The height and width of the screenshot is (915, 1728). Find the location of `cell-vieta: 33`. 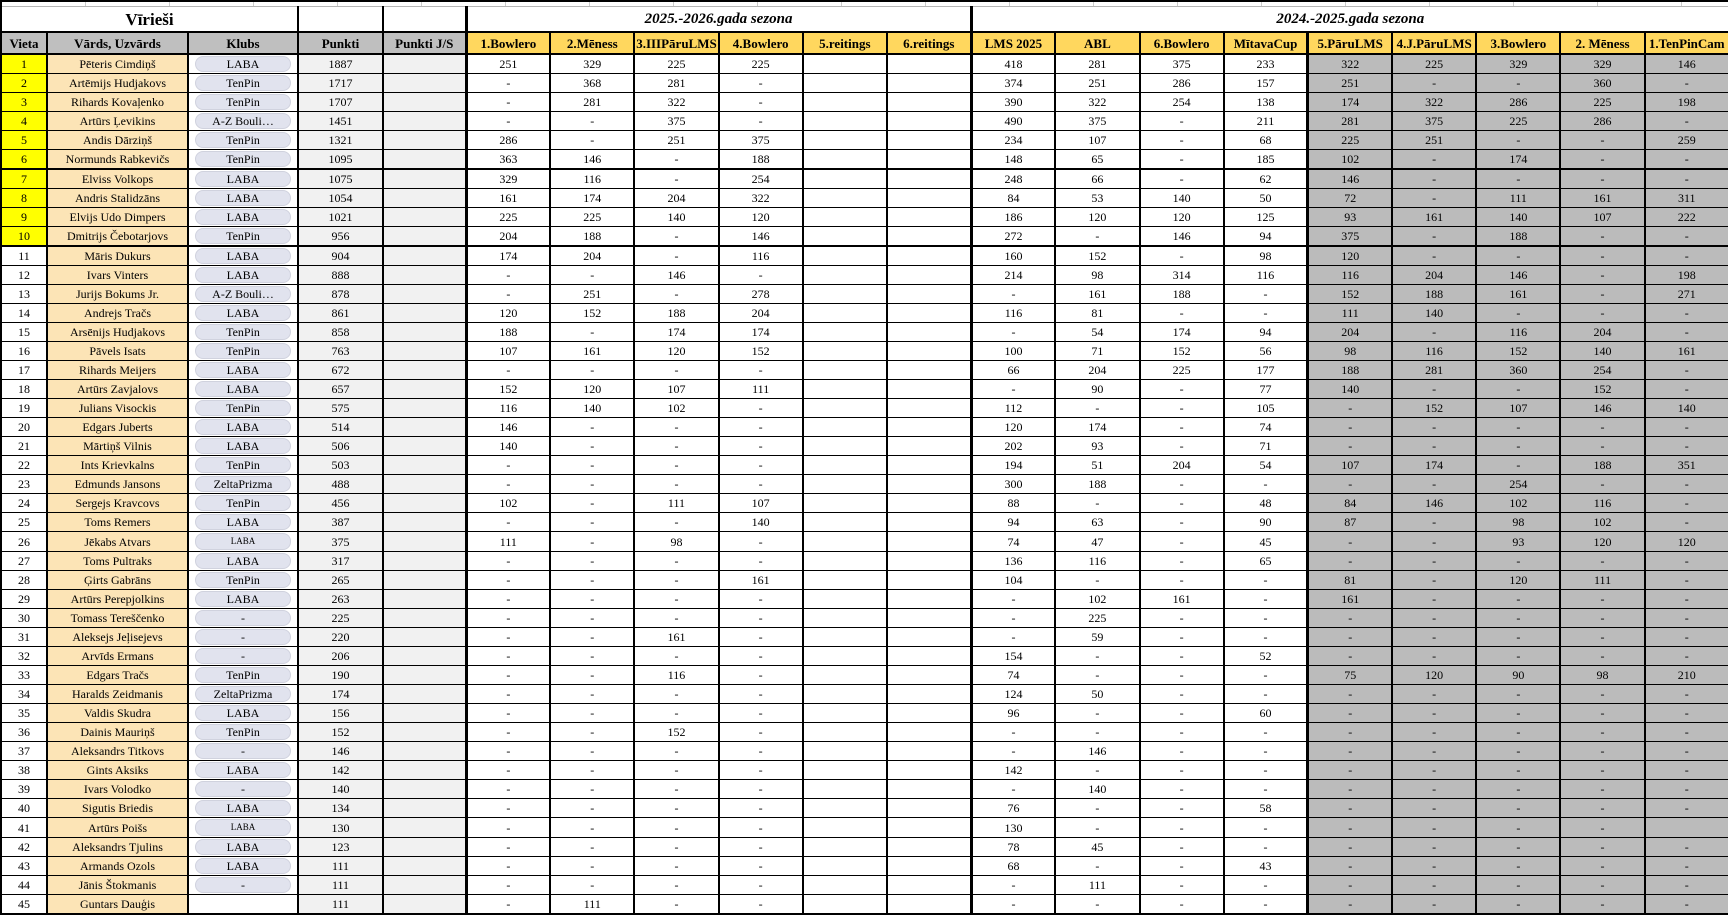

cell-vieta: 33 is located at coordinates (24, 675).